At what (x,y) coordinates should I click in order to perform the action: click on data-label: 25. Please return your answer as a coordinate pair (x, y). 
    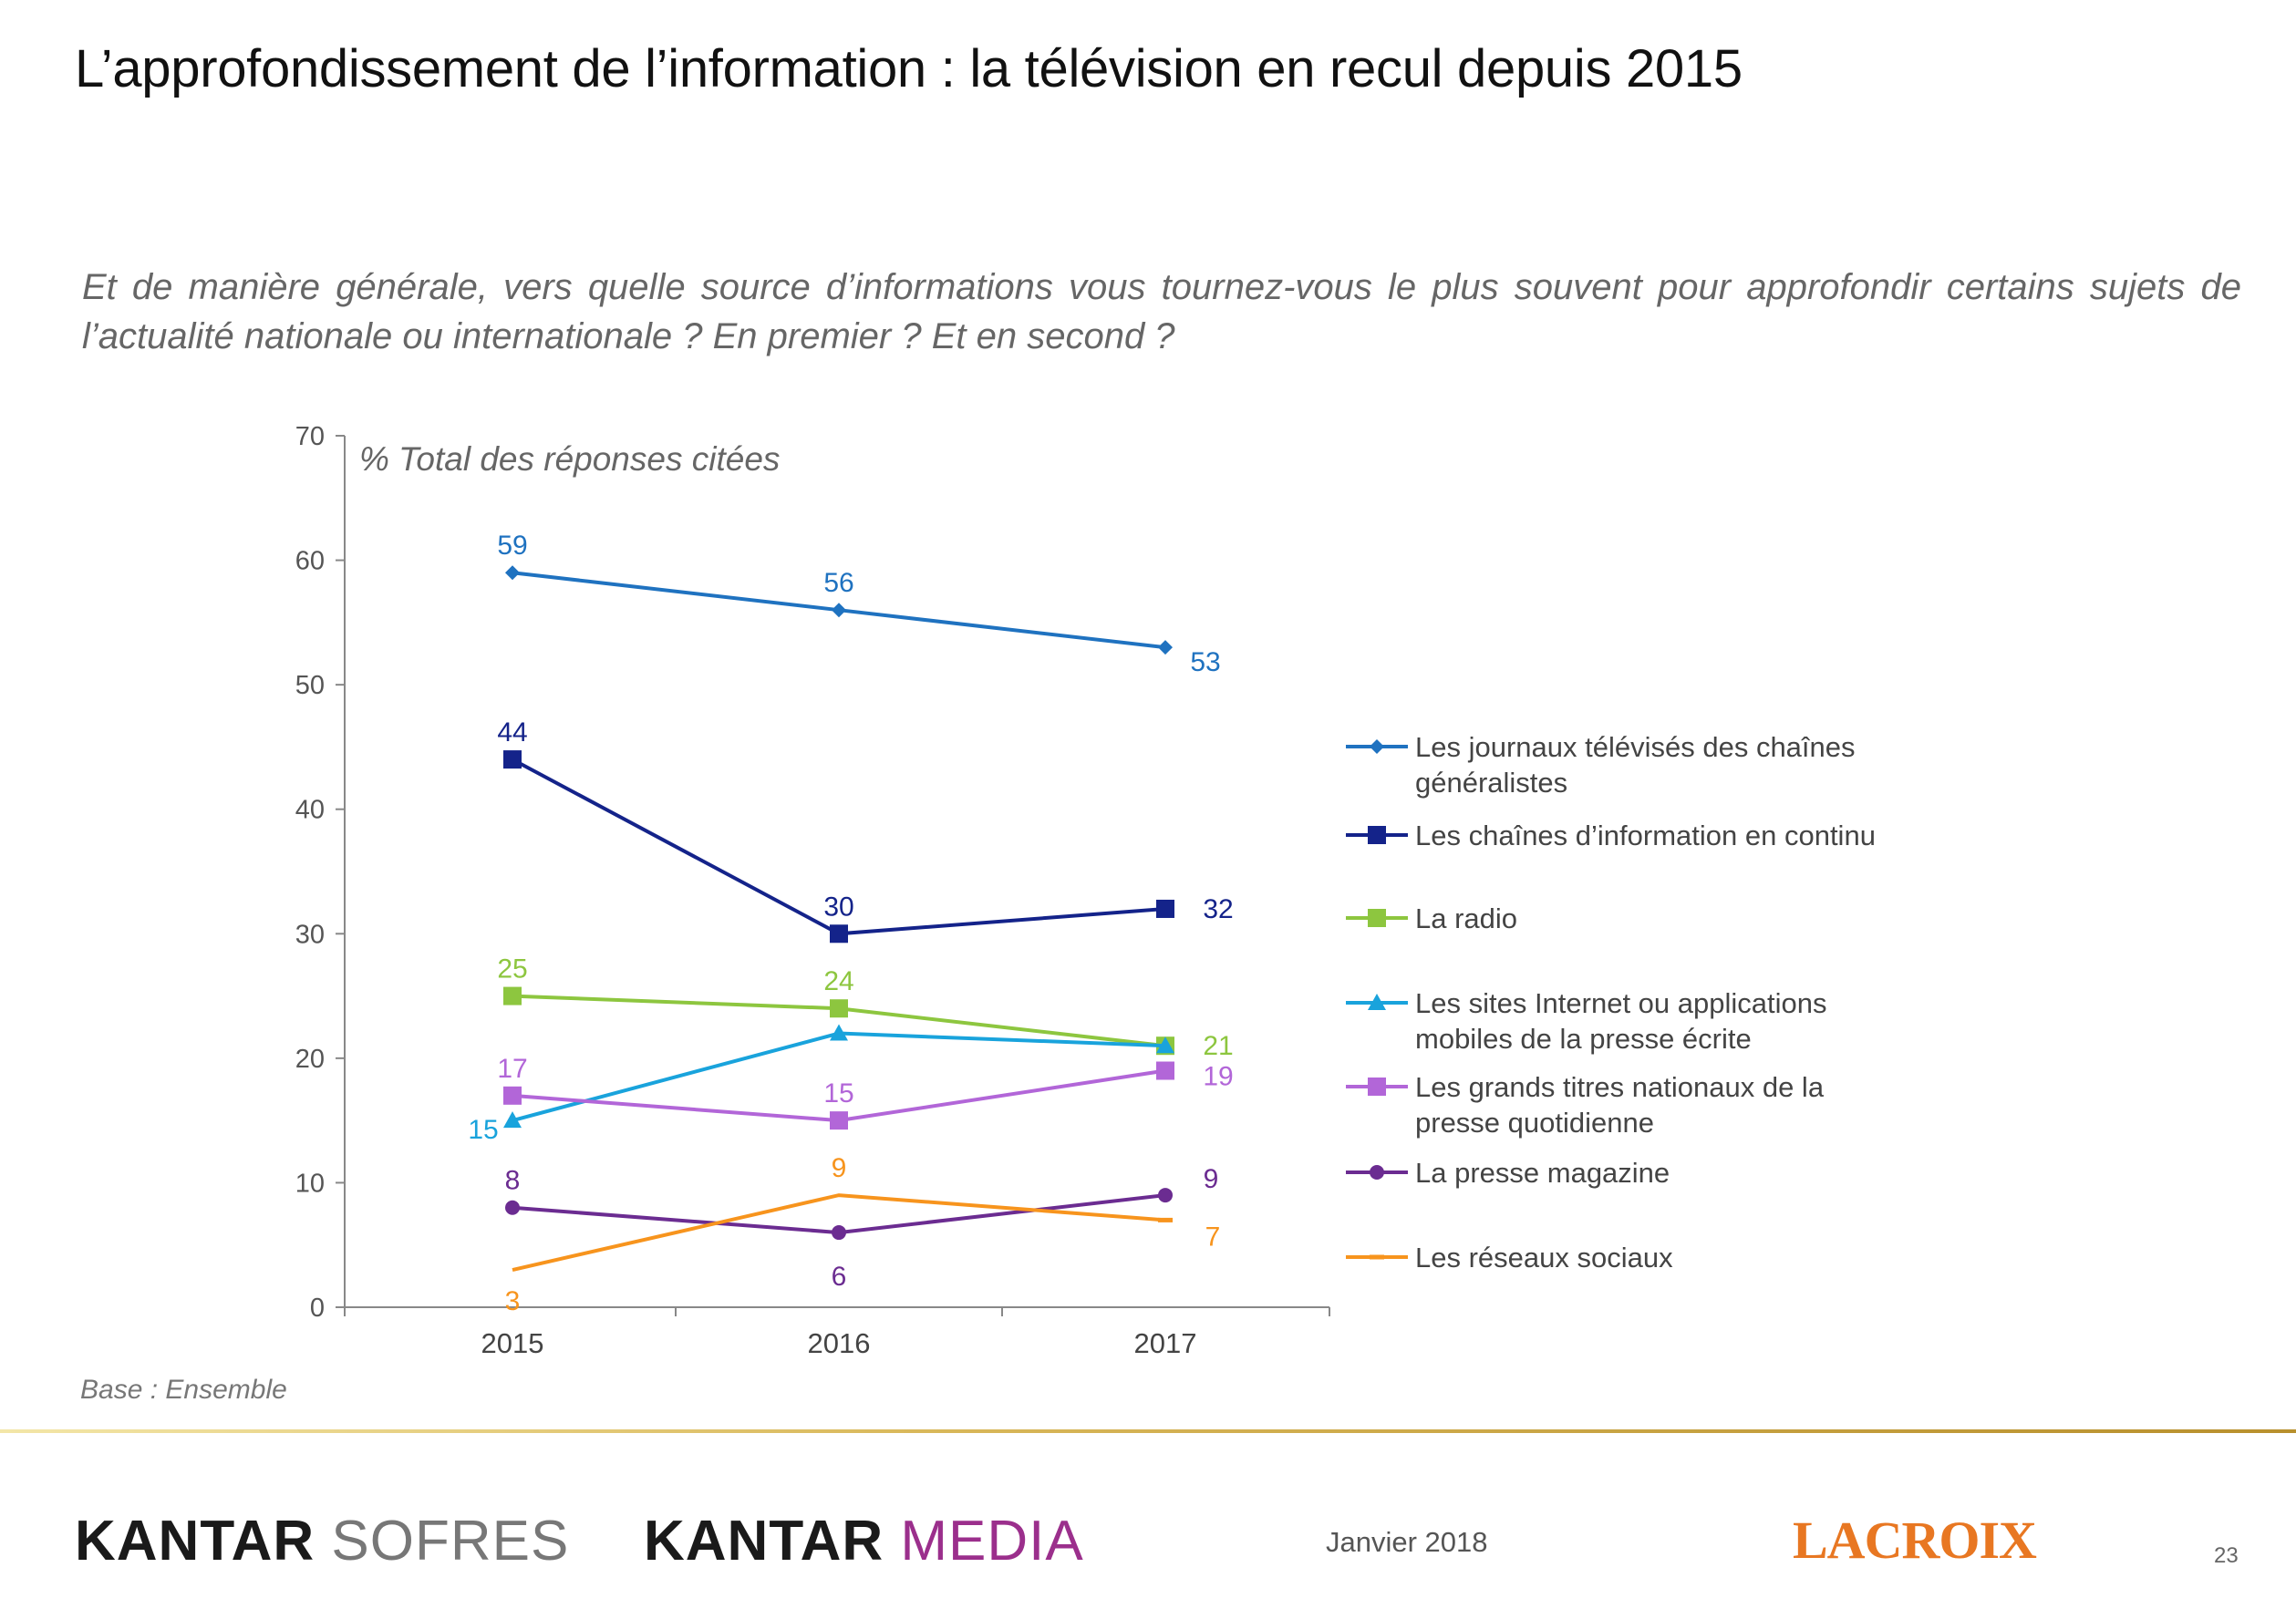
    Looking at the image, I should click on (512, 969).